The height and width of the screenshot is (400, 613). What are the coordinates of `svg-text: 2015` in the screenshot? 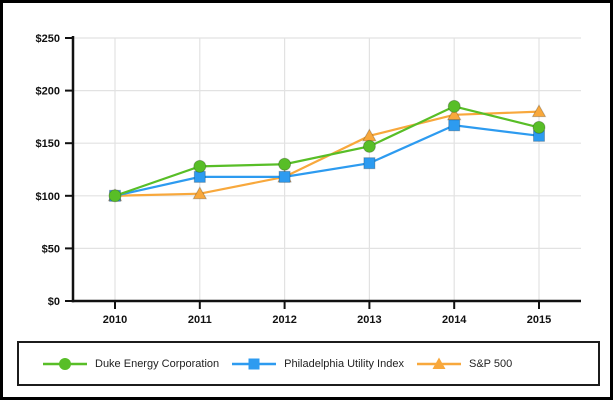 It's located at (539, 320).